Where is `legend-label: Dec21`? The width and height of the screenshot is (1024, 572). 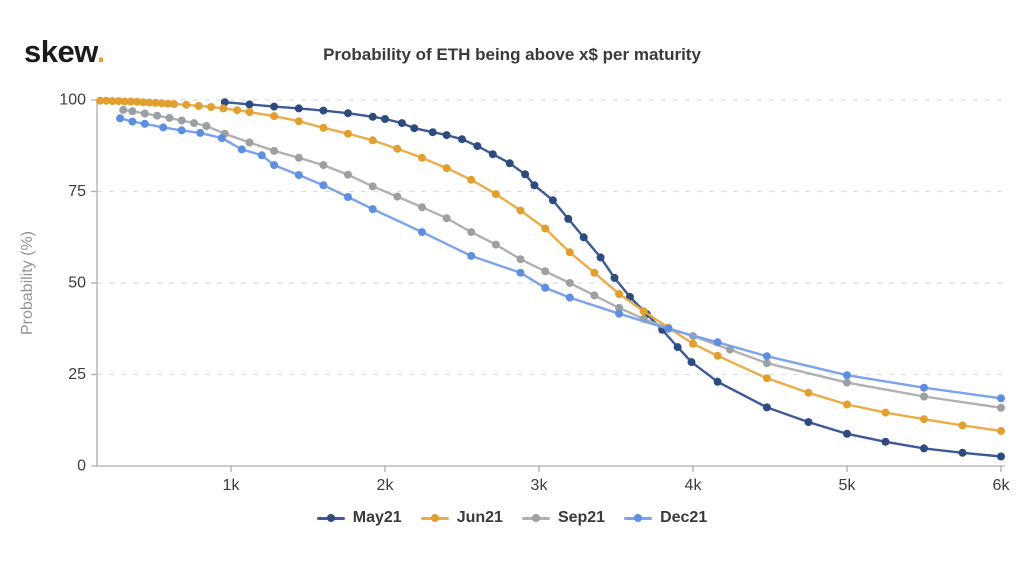
legend-label: Dec21 is located at coordinates (684, 517).